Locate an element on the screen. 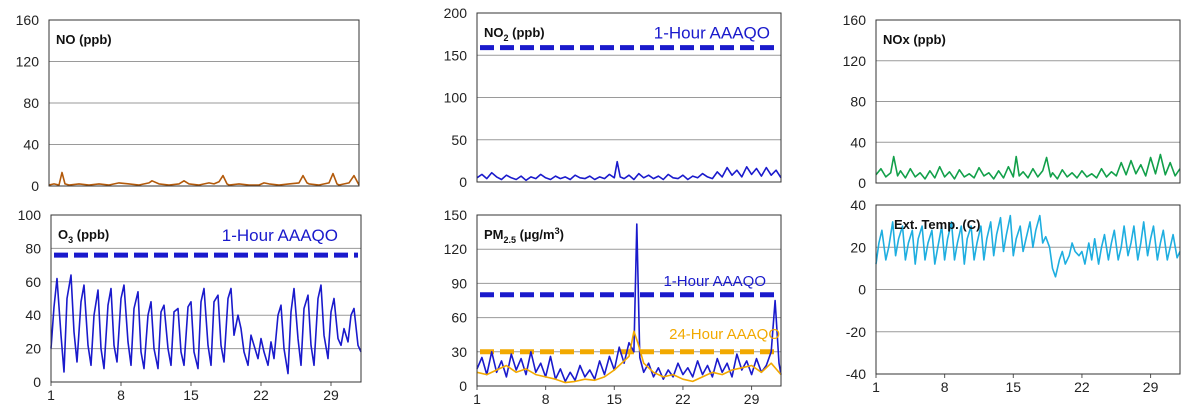  chart-panel-4: 0 20 40 60 80 100 1 8 15 22 29 1-Hour AAAQO O3 (ppb) is located at coordinates (190, 305).